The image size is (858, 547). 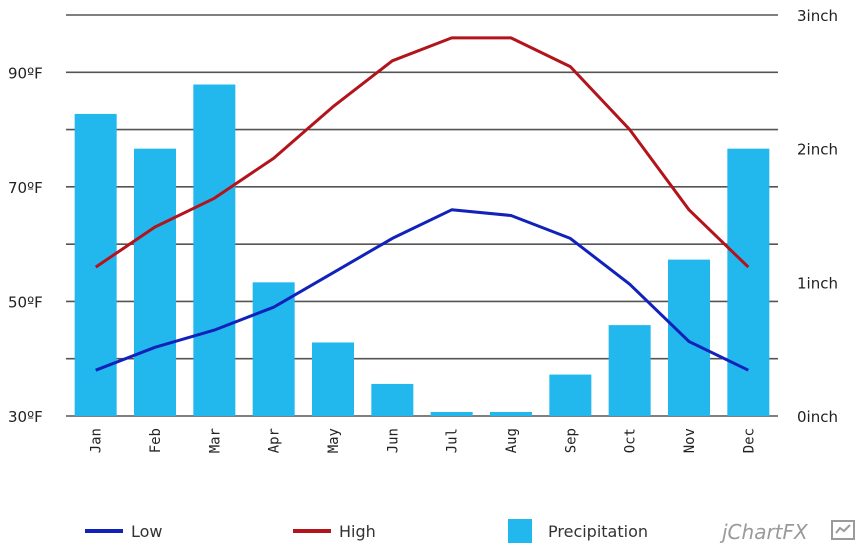 I want to click on right-tick-label: 0inch, so click(x=817, y=417).